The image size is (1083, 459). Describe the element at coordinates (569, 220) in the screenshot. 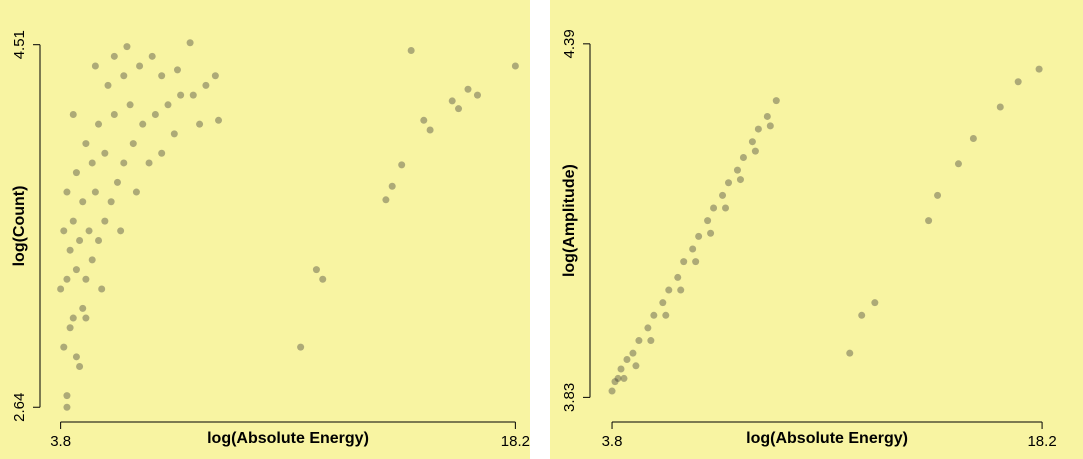

I see `y-axis-label: log(Amplitude)` at that location.